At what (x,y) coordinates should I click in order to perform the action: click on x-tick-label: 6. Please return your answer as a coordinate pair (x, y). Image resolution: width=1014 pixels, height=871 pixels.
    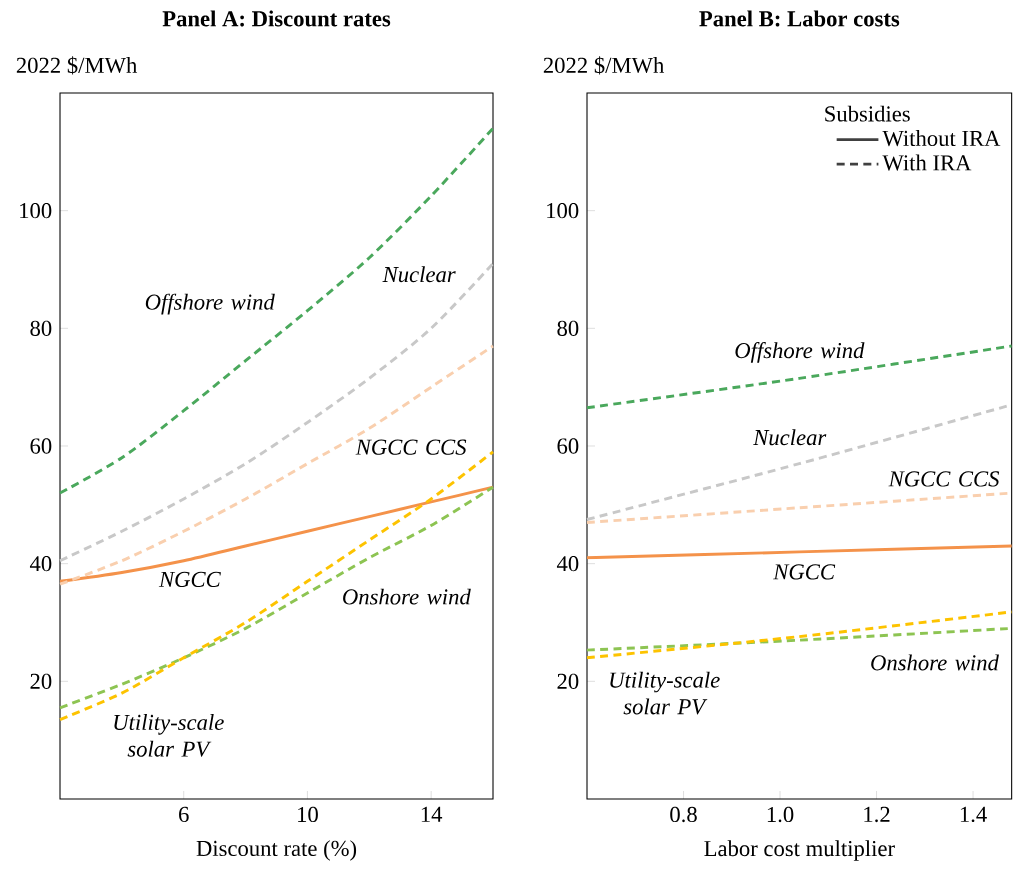
    Looking at the image, I should click on (184, 814).